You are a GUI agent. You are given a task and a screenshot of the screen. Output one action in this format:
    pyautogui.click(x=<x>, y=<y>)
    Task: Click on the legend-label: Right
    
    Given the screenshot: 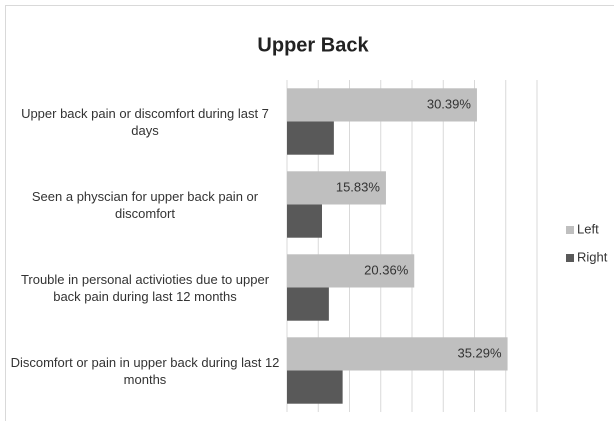 What is the action you would take?
    pyautogui.click(x=592, y=256)
    